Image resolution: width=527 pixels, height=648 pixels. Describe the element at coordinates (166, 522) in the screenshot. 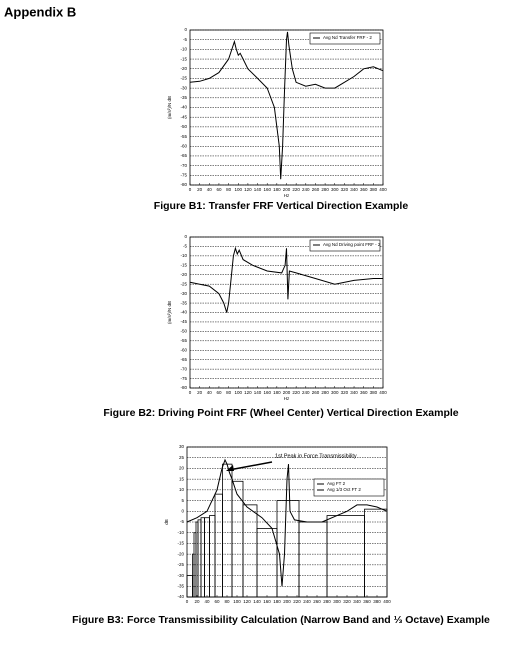

I see `y-axis-label: dB` at that location.